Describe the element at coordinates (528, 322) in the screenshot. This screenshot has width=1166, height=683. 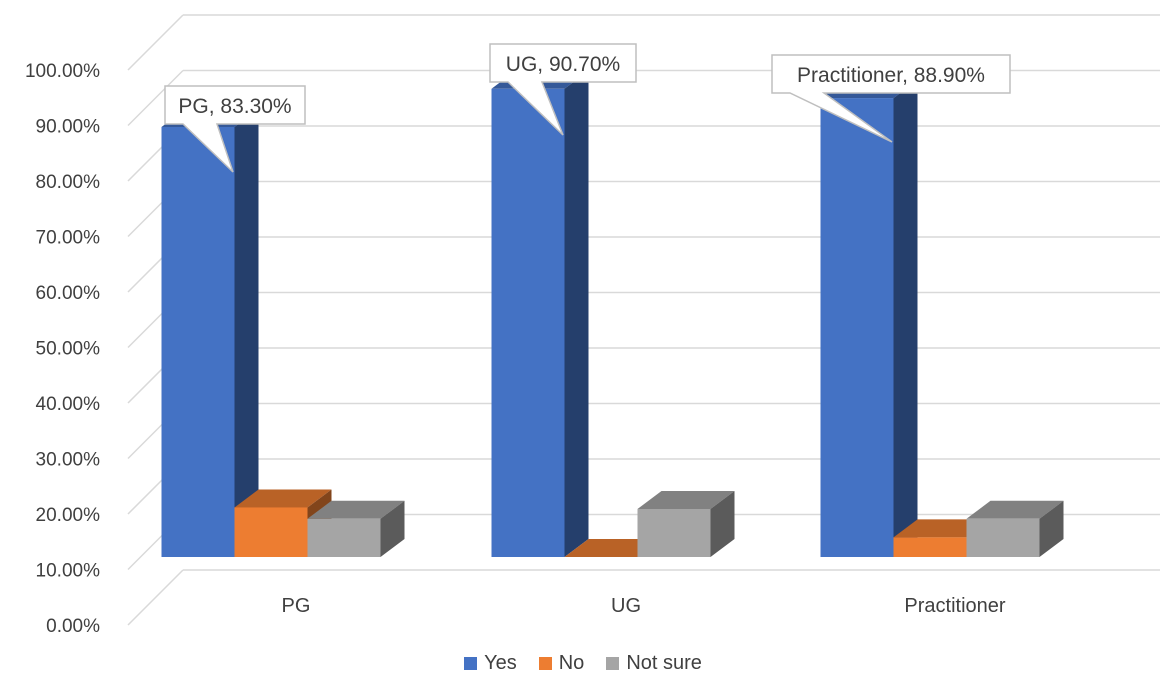
I see `bar-yes-ug` at that location.